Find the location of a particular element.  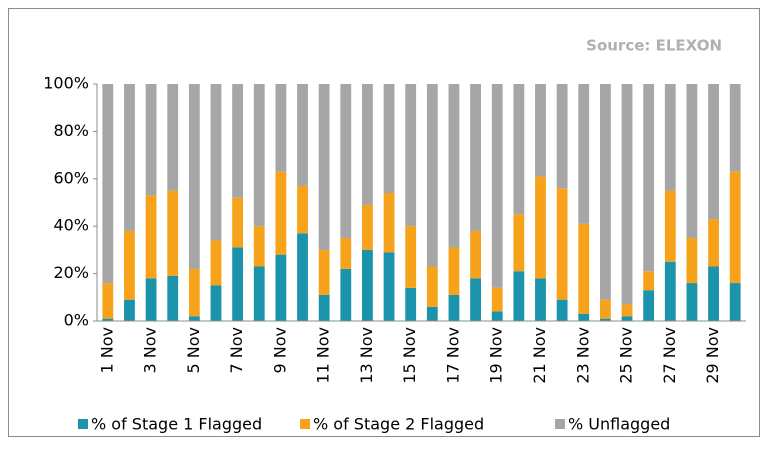

legend-label: % Unflagged is located at coordinates (619, 424).